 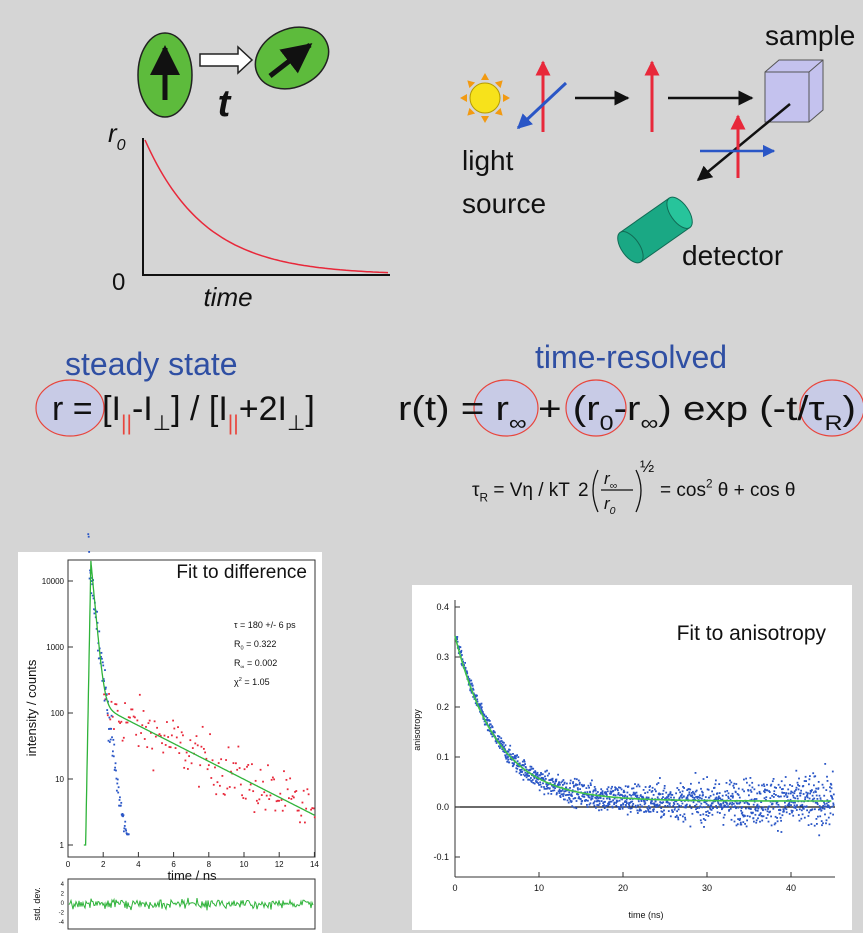 I want to click on exponent: ½, so click(x=647, y=466).